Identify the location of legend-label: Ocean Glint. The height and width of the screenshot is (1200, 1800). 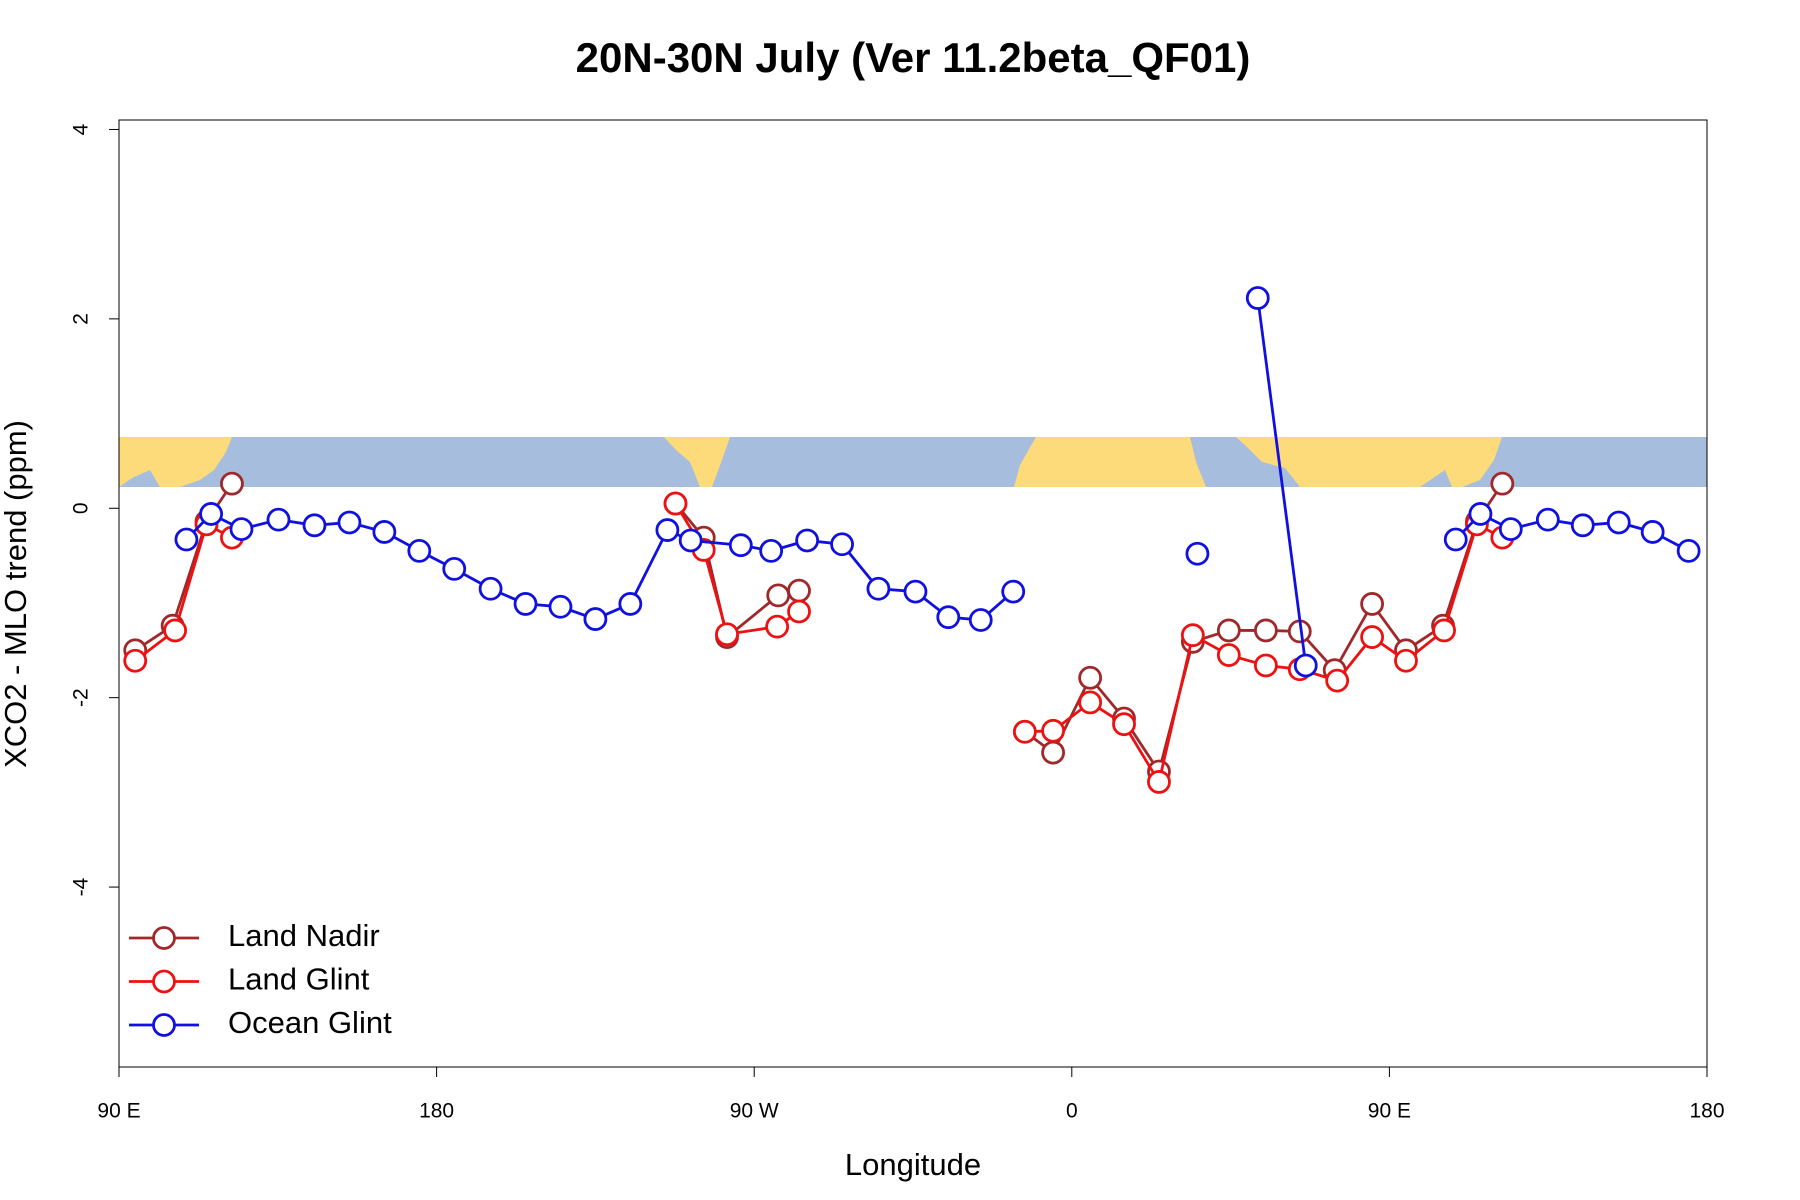
(310, 1022).